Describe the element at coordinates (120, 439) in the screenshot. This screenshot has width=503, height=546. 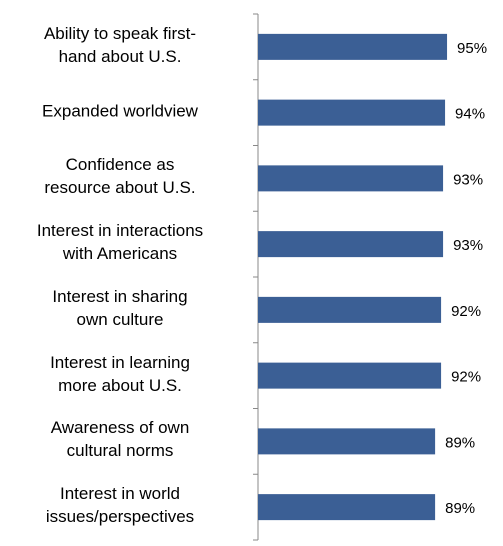
I see `category-label: Awareness of own cultural norms` at that location.